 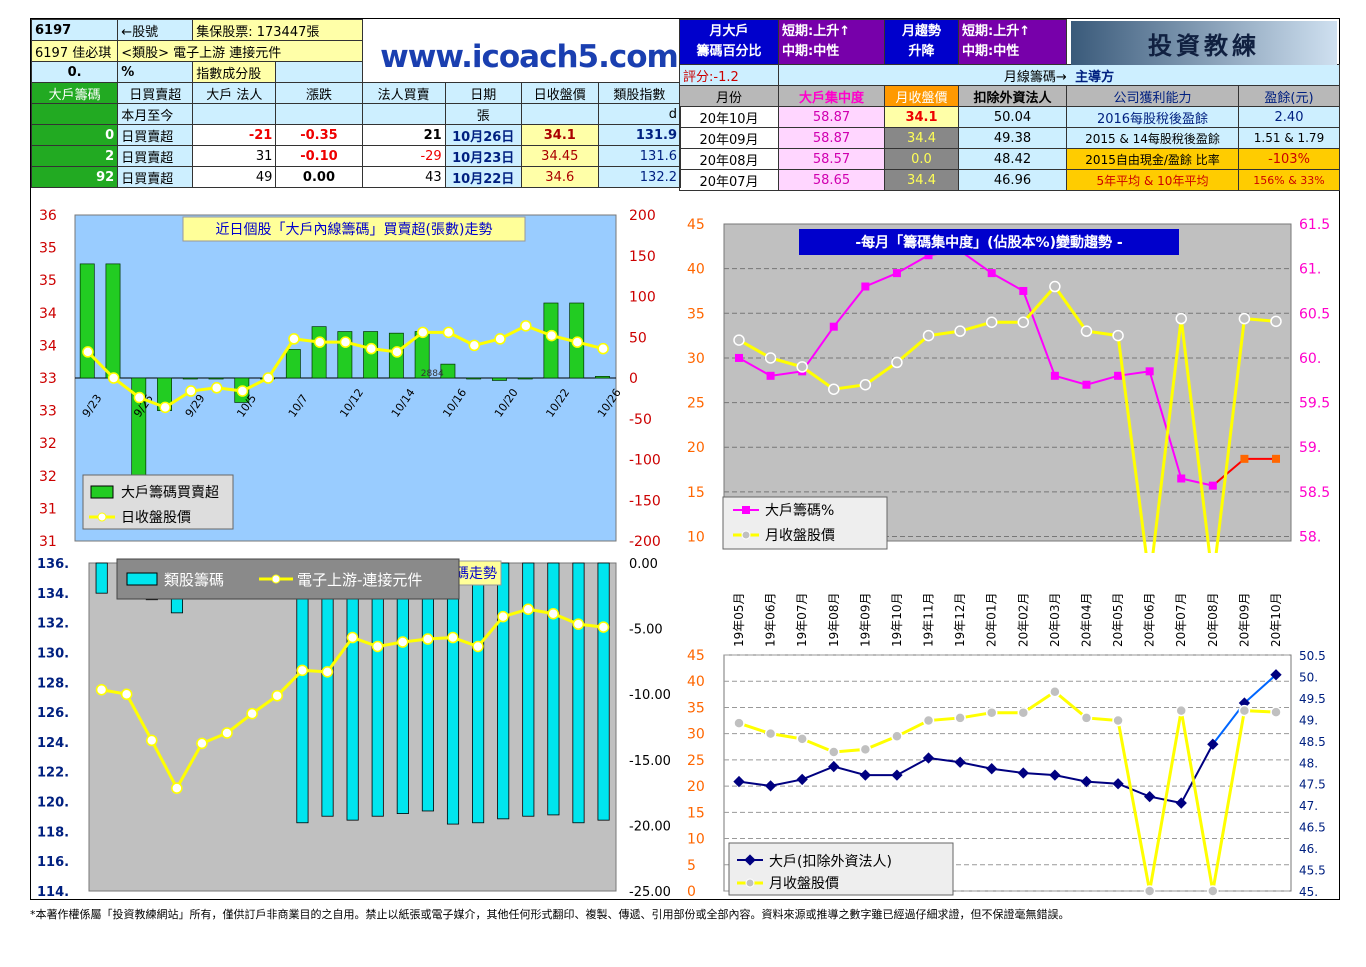 I want to click on col-header: 大戶籌碼, so click(x=74, y=93).